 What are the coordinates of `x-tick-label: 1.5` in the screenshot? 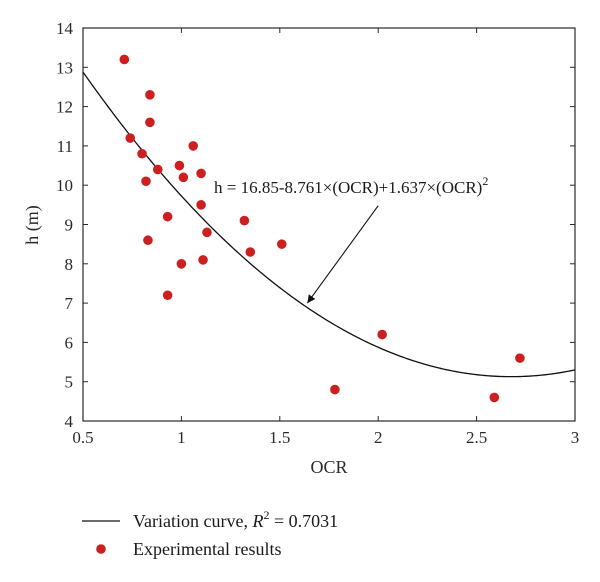 It's located at (279, 437).